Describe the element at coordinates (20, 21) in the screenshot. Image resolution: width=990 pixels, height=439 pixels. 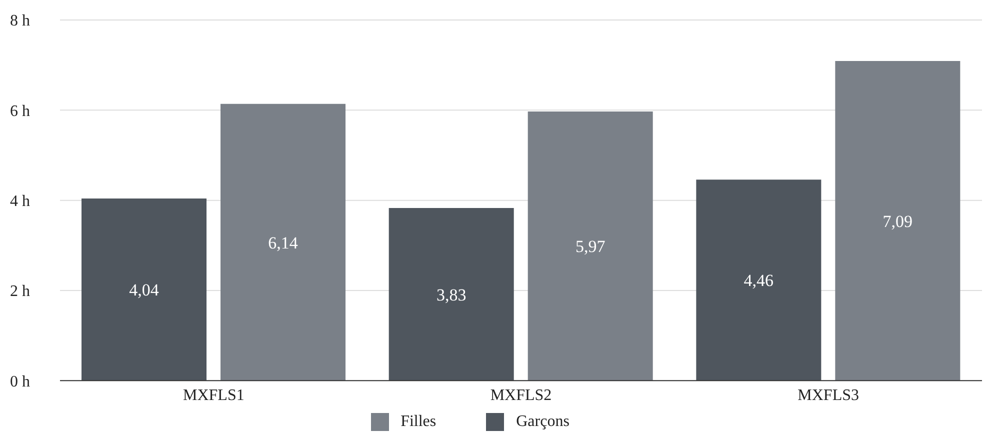
I see `y-tick-label: 8 h` at that location.